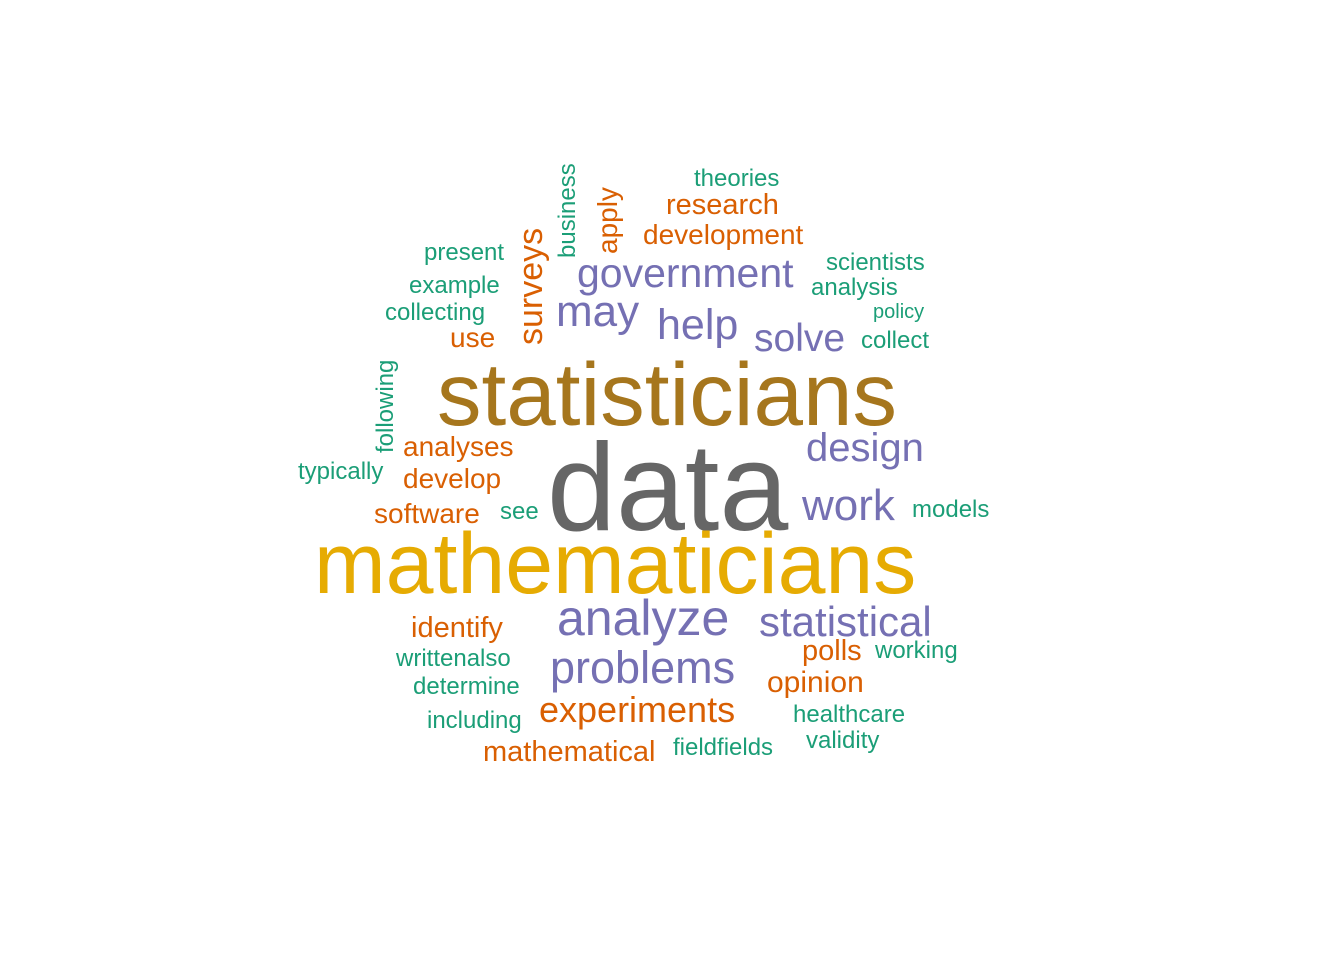 The width and height of the screenshot is (1344, 960). I want to click on word-collect: collect, so click(895, 340).